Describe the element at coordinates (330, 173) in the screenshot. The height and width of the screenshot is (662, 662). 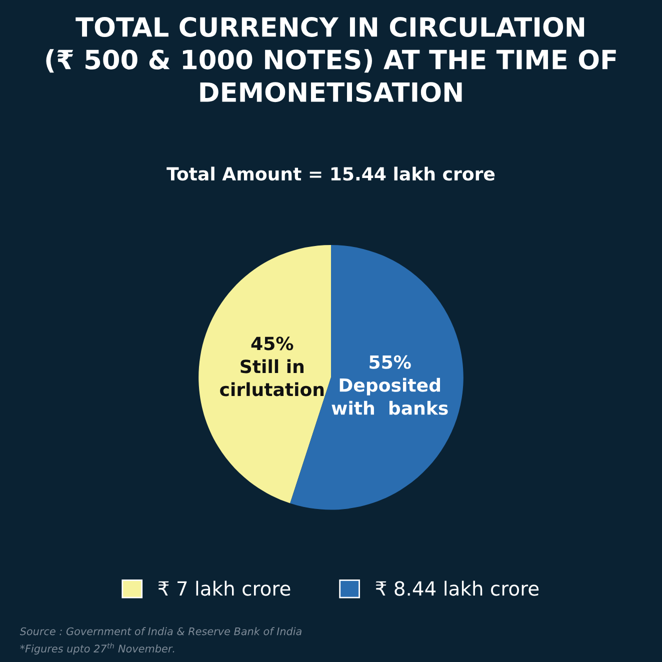
I see `chart-subtitle: Total Amount = 15.44 lakh crore` at that location.